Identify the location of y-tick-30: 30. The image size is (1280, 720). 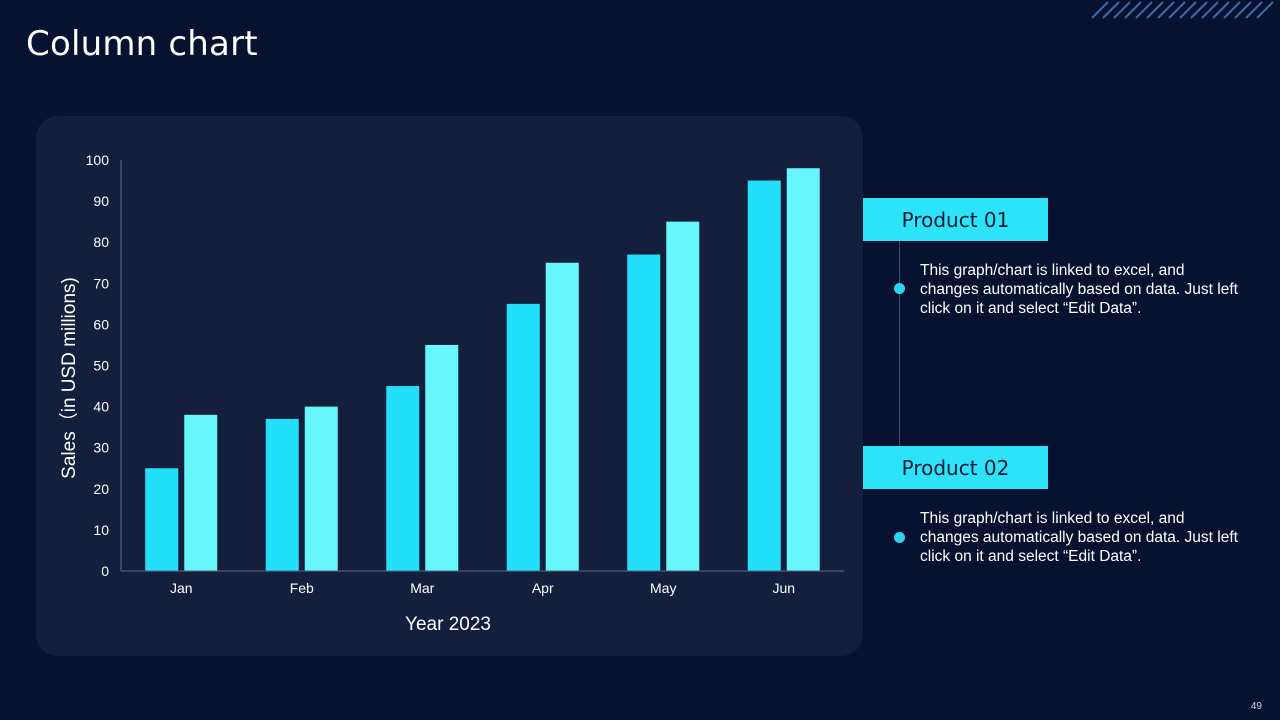
(101, 448).